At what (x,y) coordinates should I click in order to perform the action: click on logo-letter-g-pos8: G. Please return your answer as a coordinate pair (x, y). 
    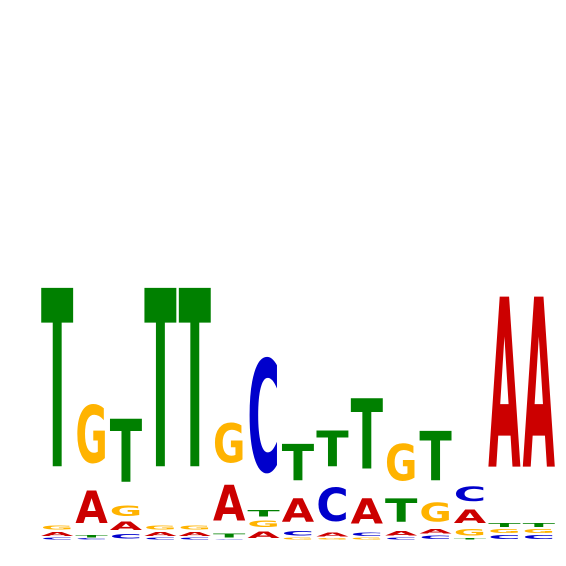
    Looking at the image, I should click on (298, 538).